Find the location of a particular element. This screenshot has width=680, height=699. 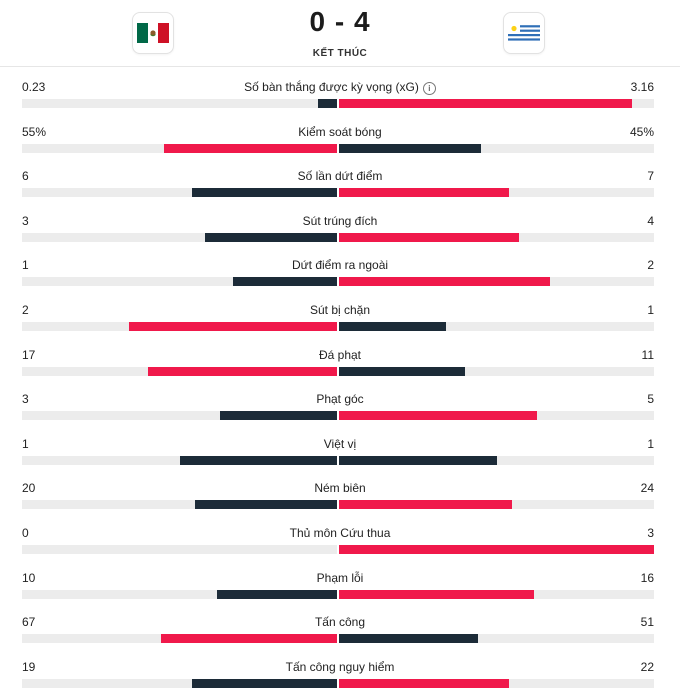

stat-row: 1 Dứt điểm ra ngoài 2 is located at coordinates (340, 267).